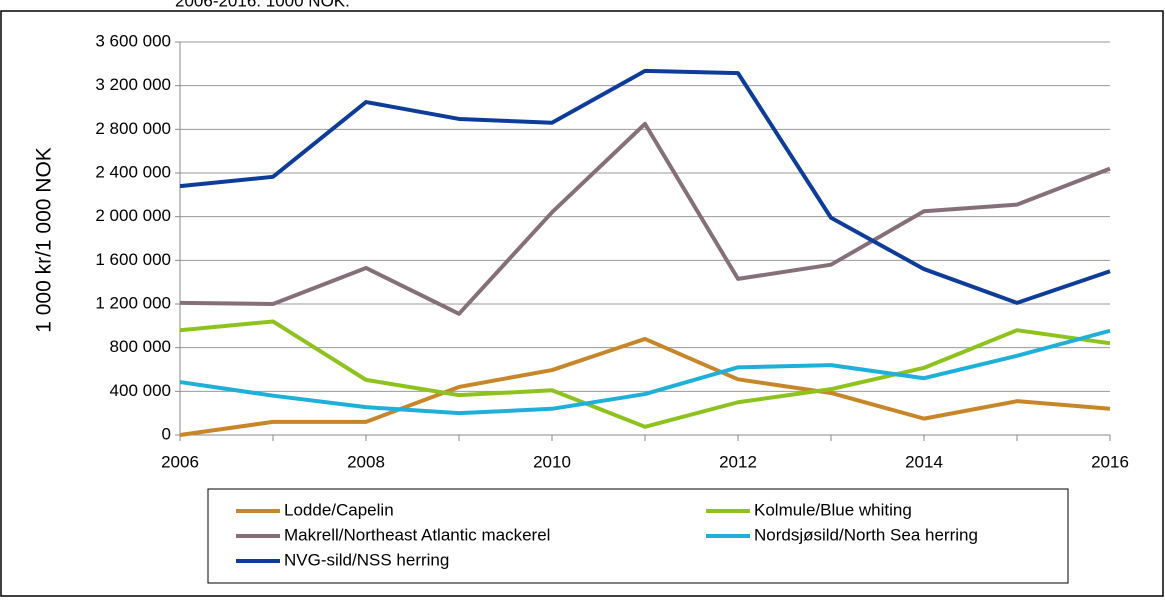 This screenshot has height=603, width=1165. What do you see at coordinates (166, 433) in the screenshot?
I see `y-tick-label: 0` at bounding box center [166, 433].